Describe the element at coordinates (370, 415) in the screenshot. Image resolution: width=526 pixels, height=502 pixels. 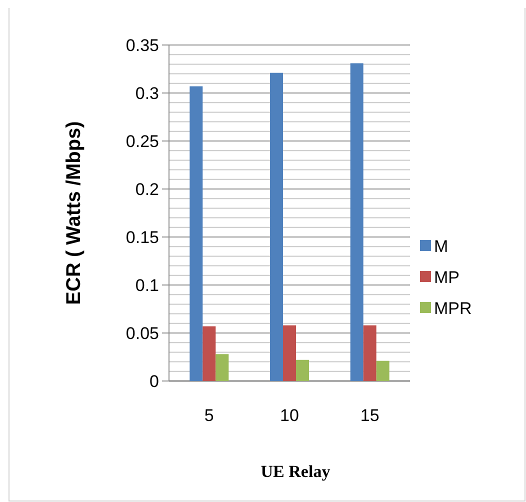
I see `x-tick-label: 15` at that location.